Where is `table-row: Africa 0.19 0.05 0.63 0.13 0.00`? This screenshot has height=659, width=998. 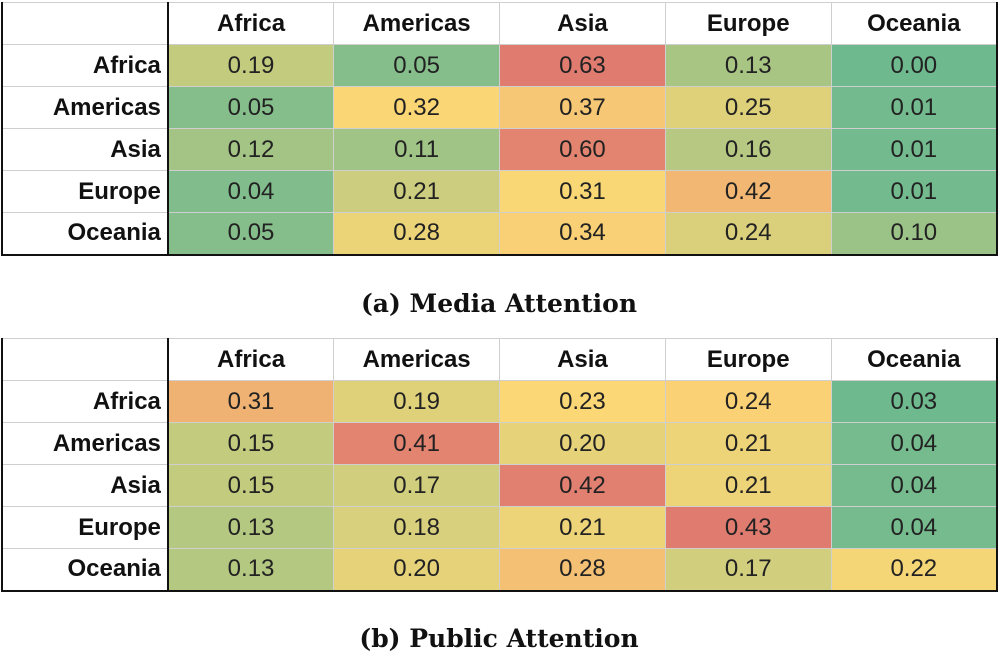 table-row: Africa 0.19 0.05 0.63 0.13 0.00 is located at coordinates (499, 65).